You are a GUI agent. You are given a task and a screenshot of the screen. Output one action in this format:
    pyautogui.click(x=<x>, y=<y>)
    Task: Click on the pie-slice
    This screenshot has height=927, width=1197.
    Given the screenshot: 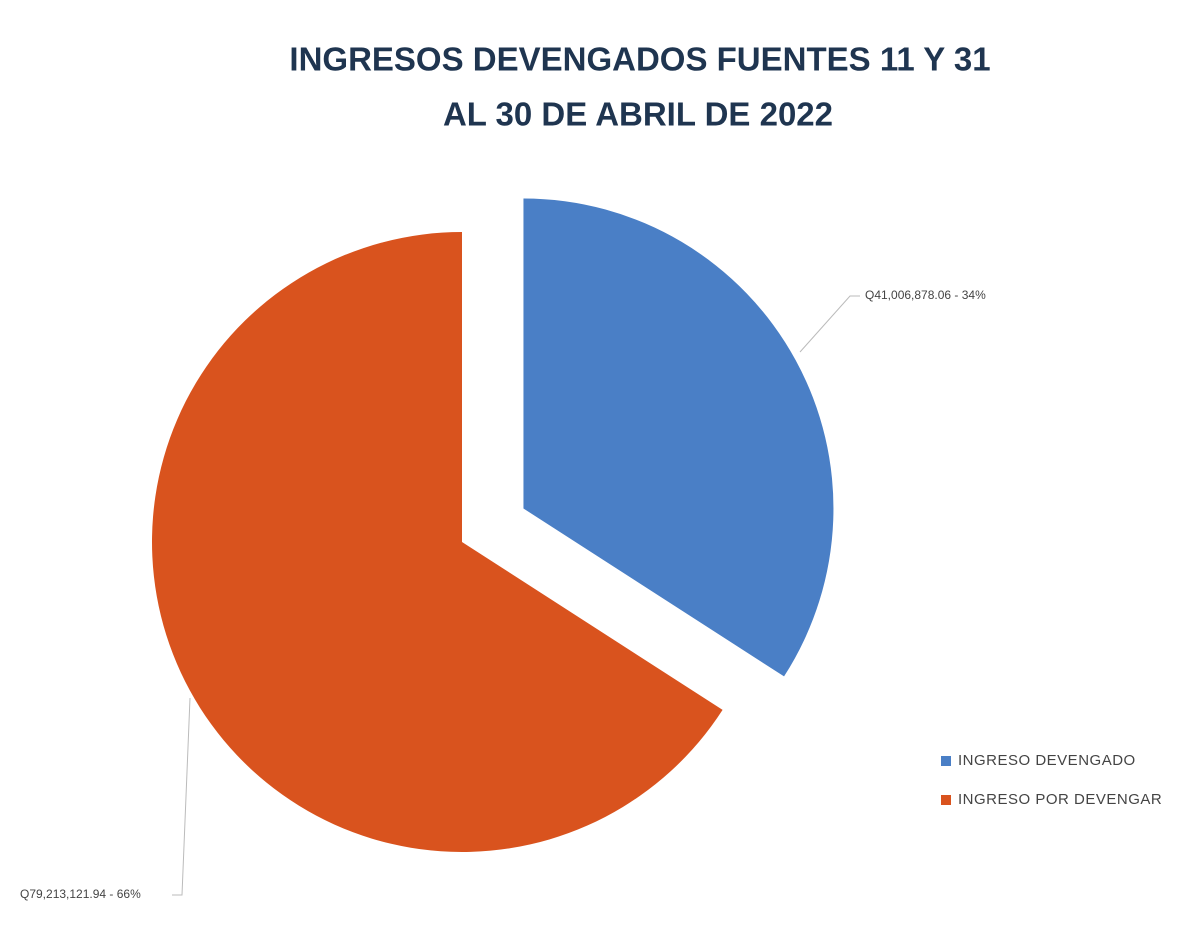 What is the action you would take?
    pyautogui.click(x=678, y=437)
    